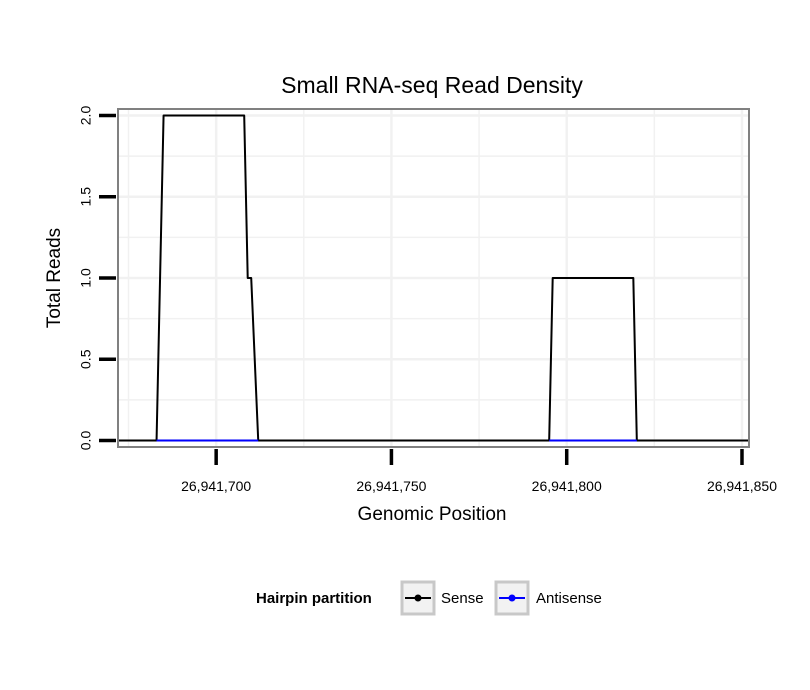  Describe the element at coordinates (462, 598) in the screenshot. I see `legend-label-sense: Sense` at that location.